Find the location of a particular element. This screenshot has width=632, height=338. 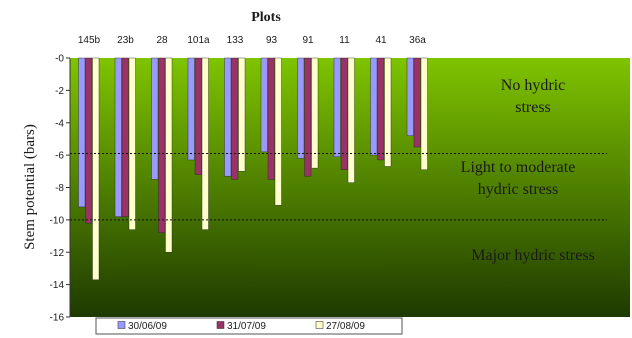

y-tick-label: -2 is located at coordinates (59, 91).